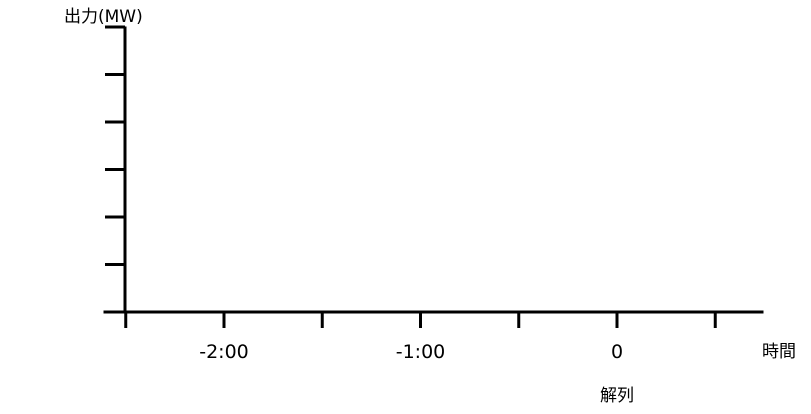 Image resolution: width=811 pixels, height=414 pixels. I want to click on x-axis-ticks, so click(420, 320).